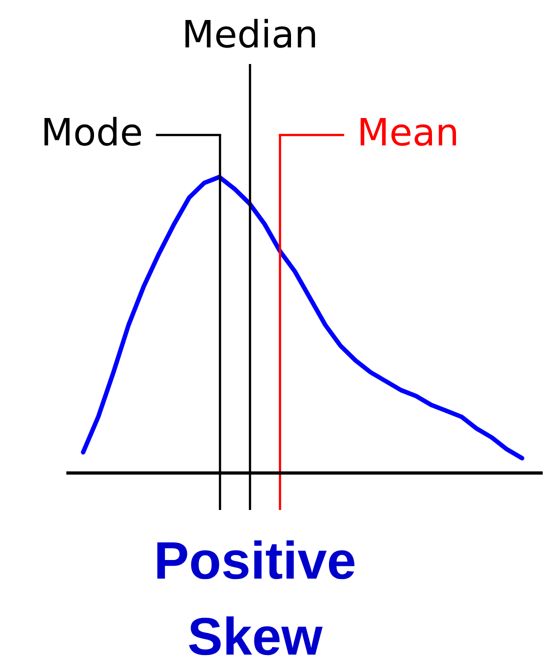  Describe the element at coordinates (250, 33) in the screenshot. I see `text: Median` at that location.